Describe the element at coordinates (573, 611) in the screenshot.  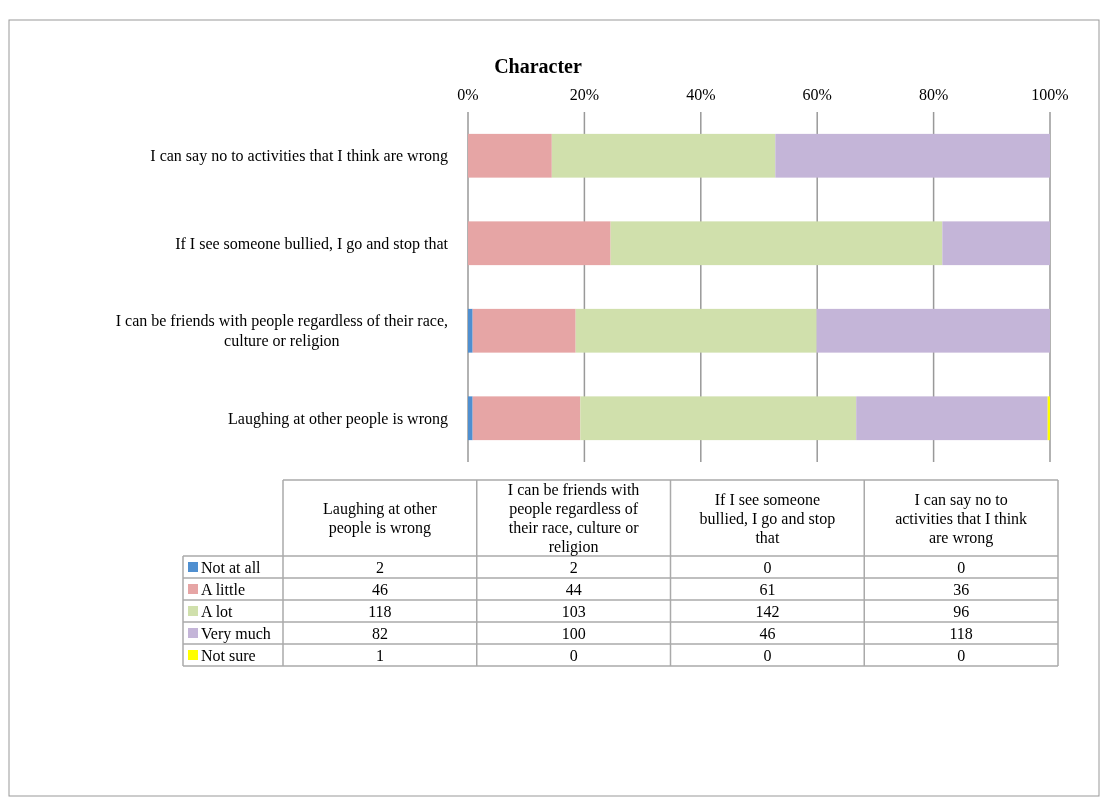
I see `data-label: 103` at that location.